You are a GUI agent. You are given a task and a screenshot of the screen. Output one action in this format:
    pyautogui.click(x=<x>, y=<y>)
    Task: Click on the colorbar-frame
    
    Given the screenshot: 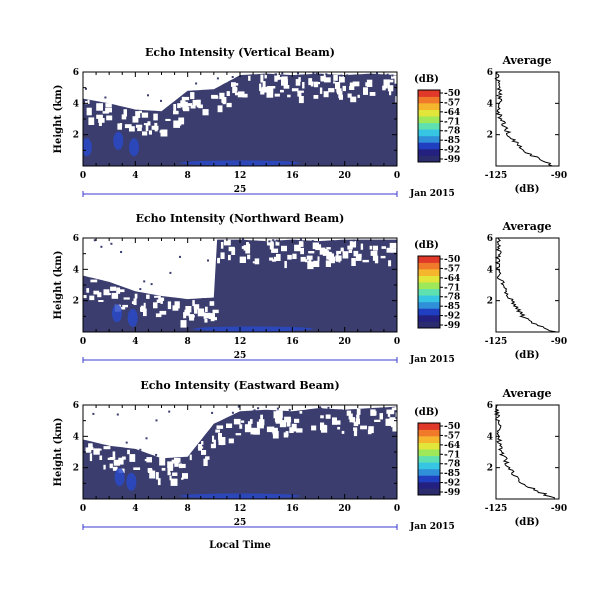 What is the action you would take?
    pyautogui.click(x=429, y=126)
    